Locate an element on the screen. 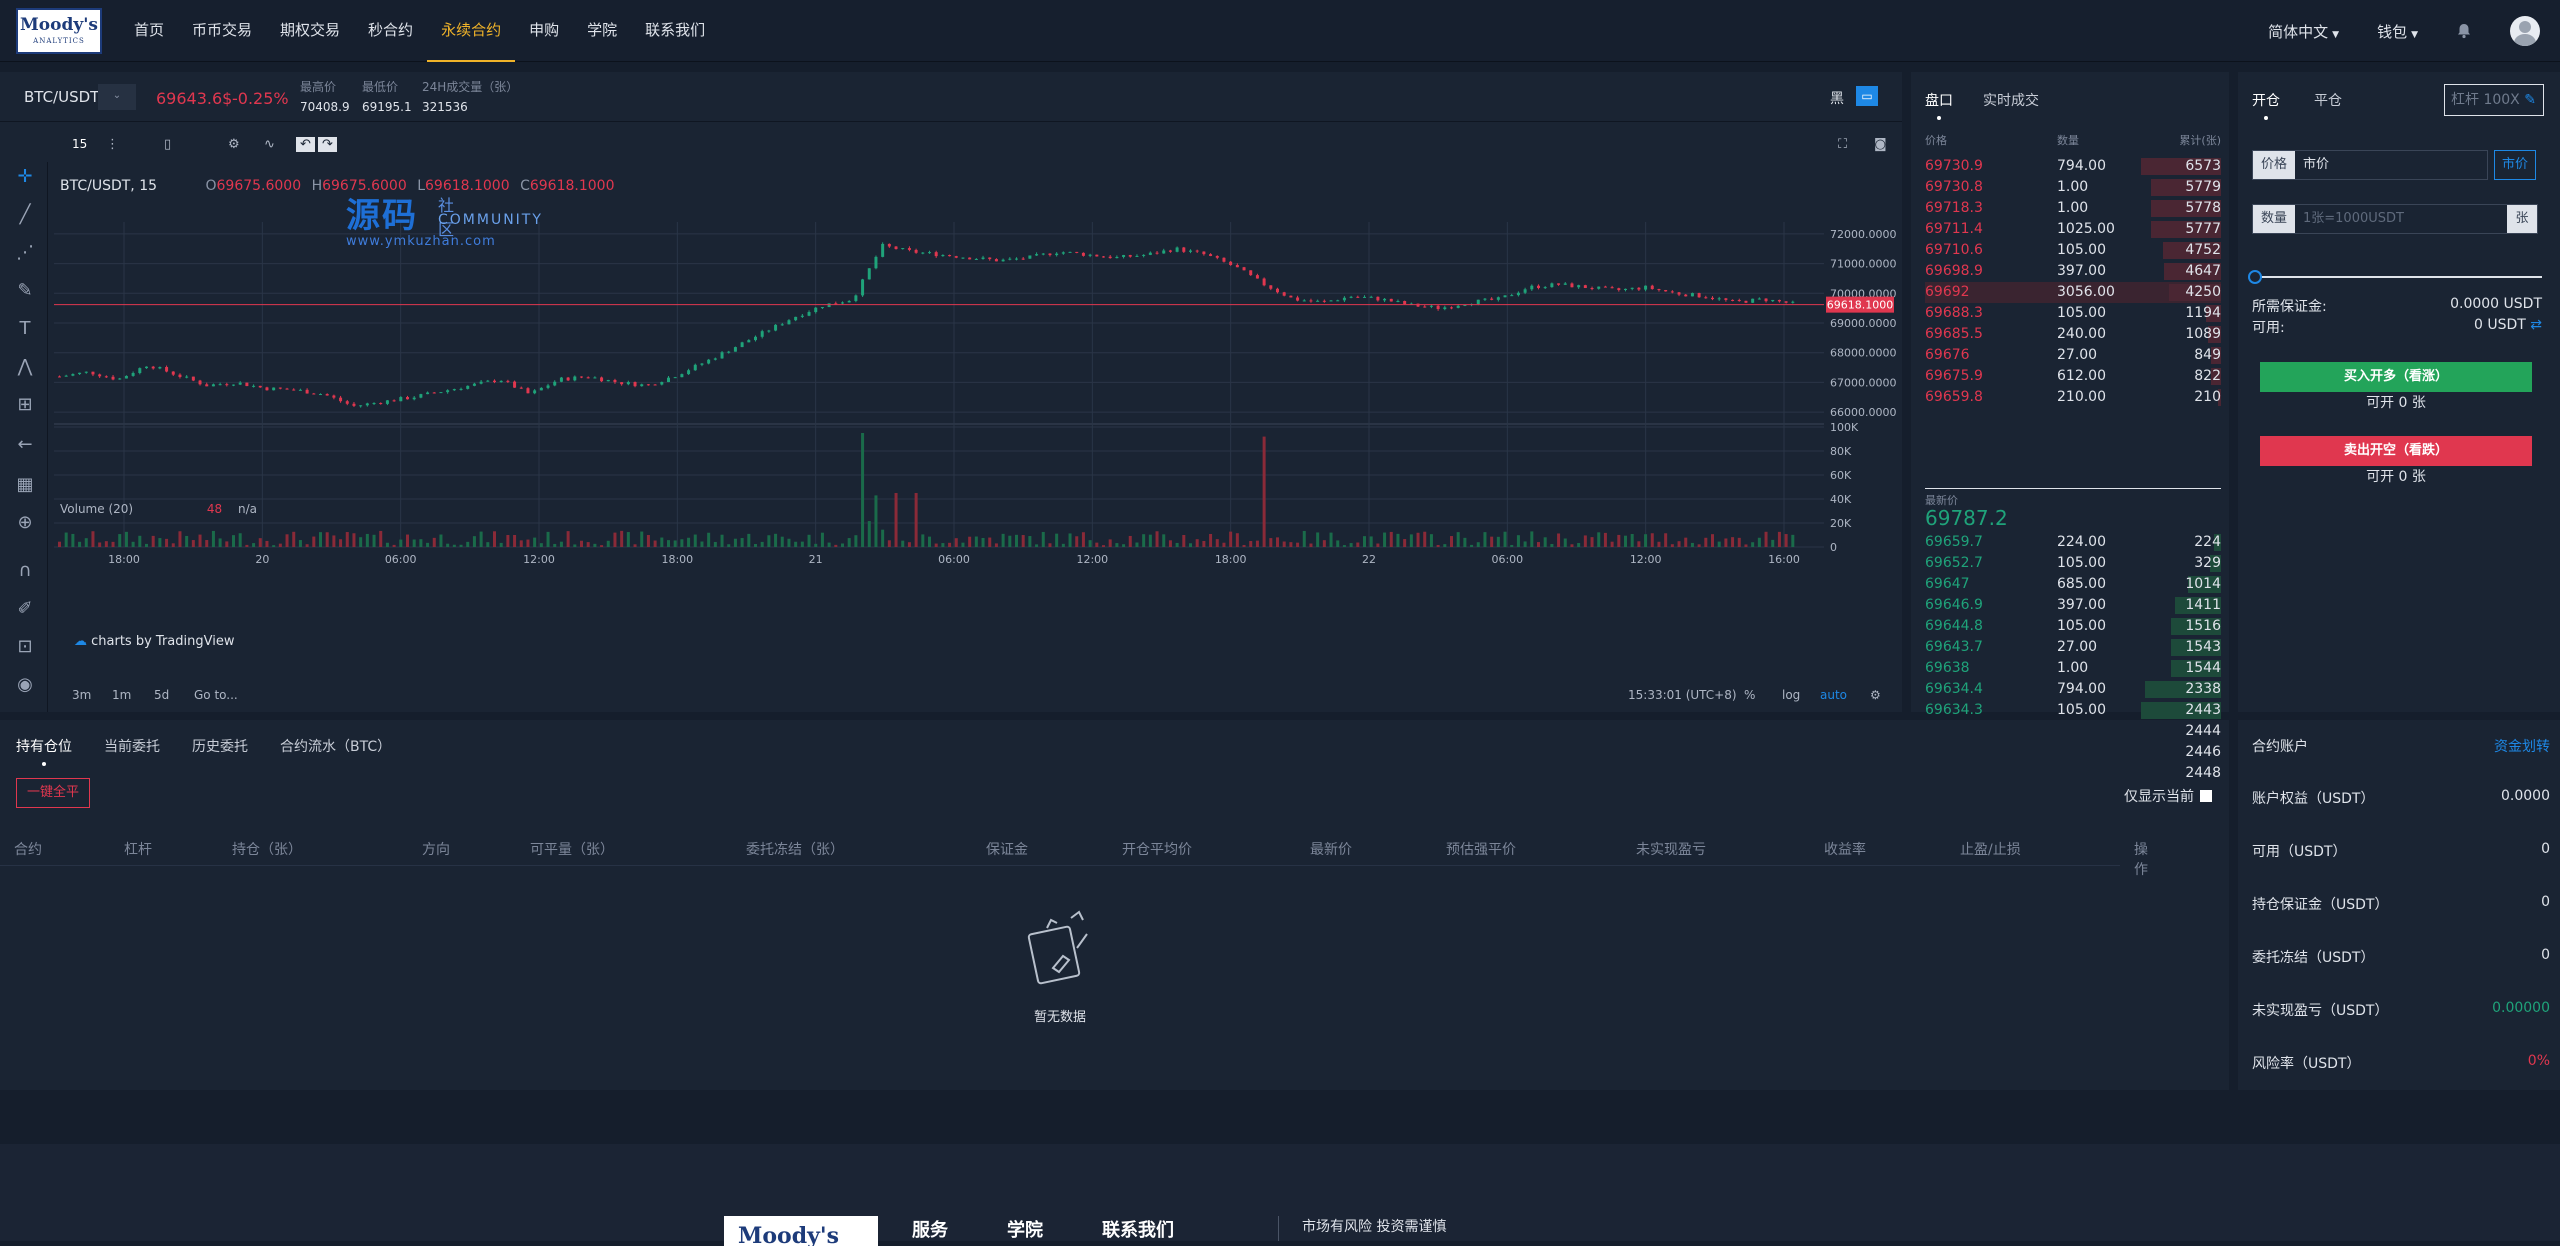 The width and height of the screenshot is (2560, 1246). ask-row: 69659.8 210.00 210 is located at coordinates (2073, 397).